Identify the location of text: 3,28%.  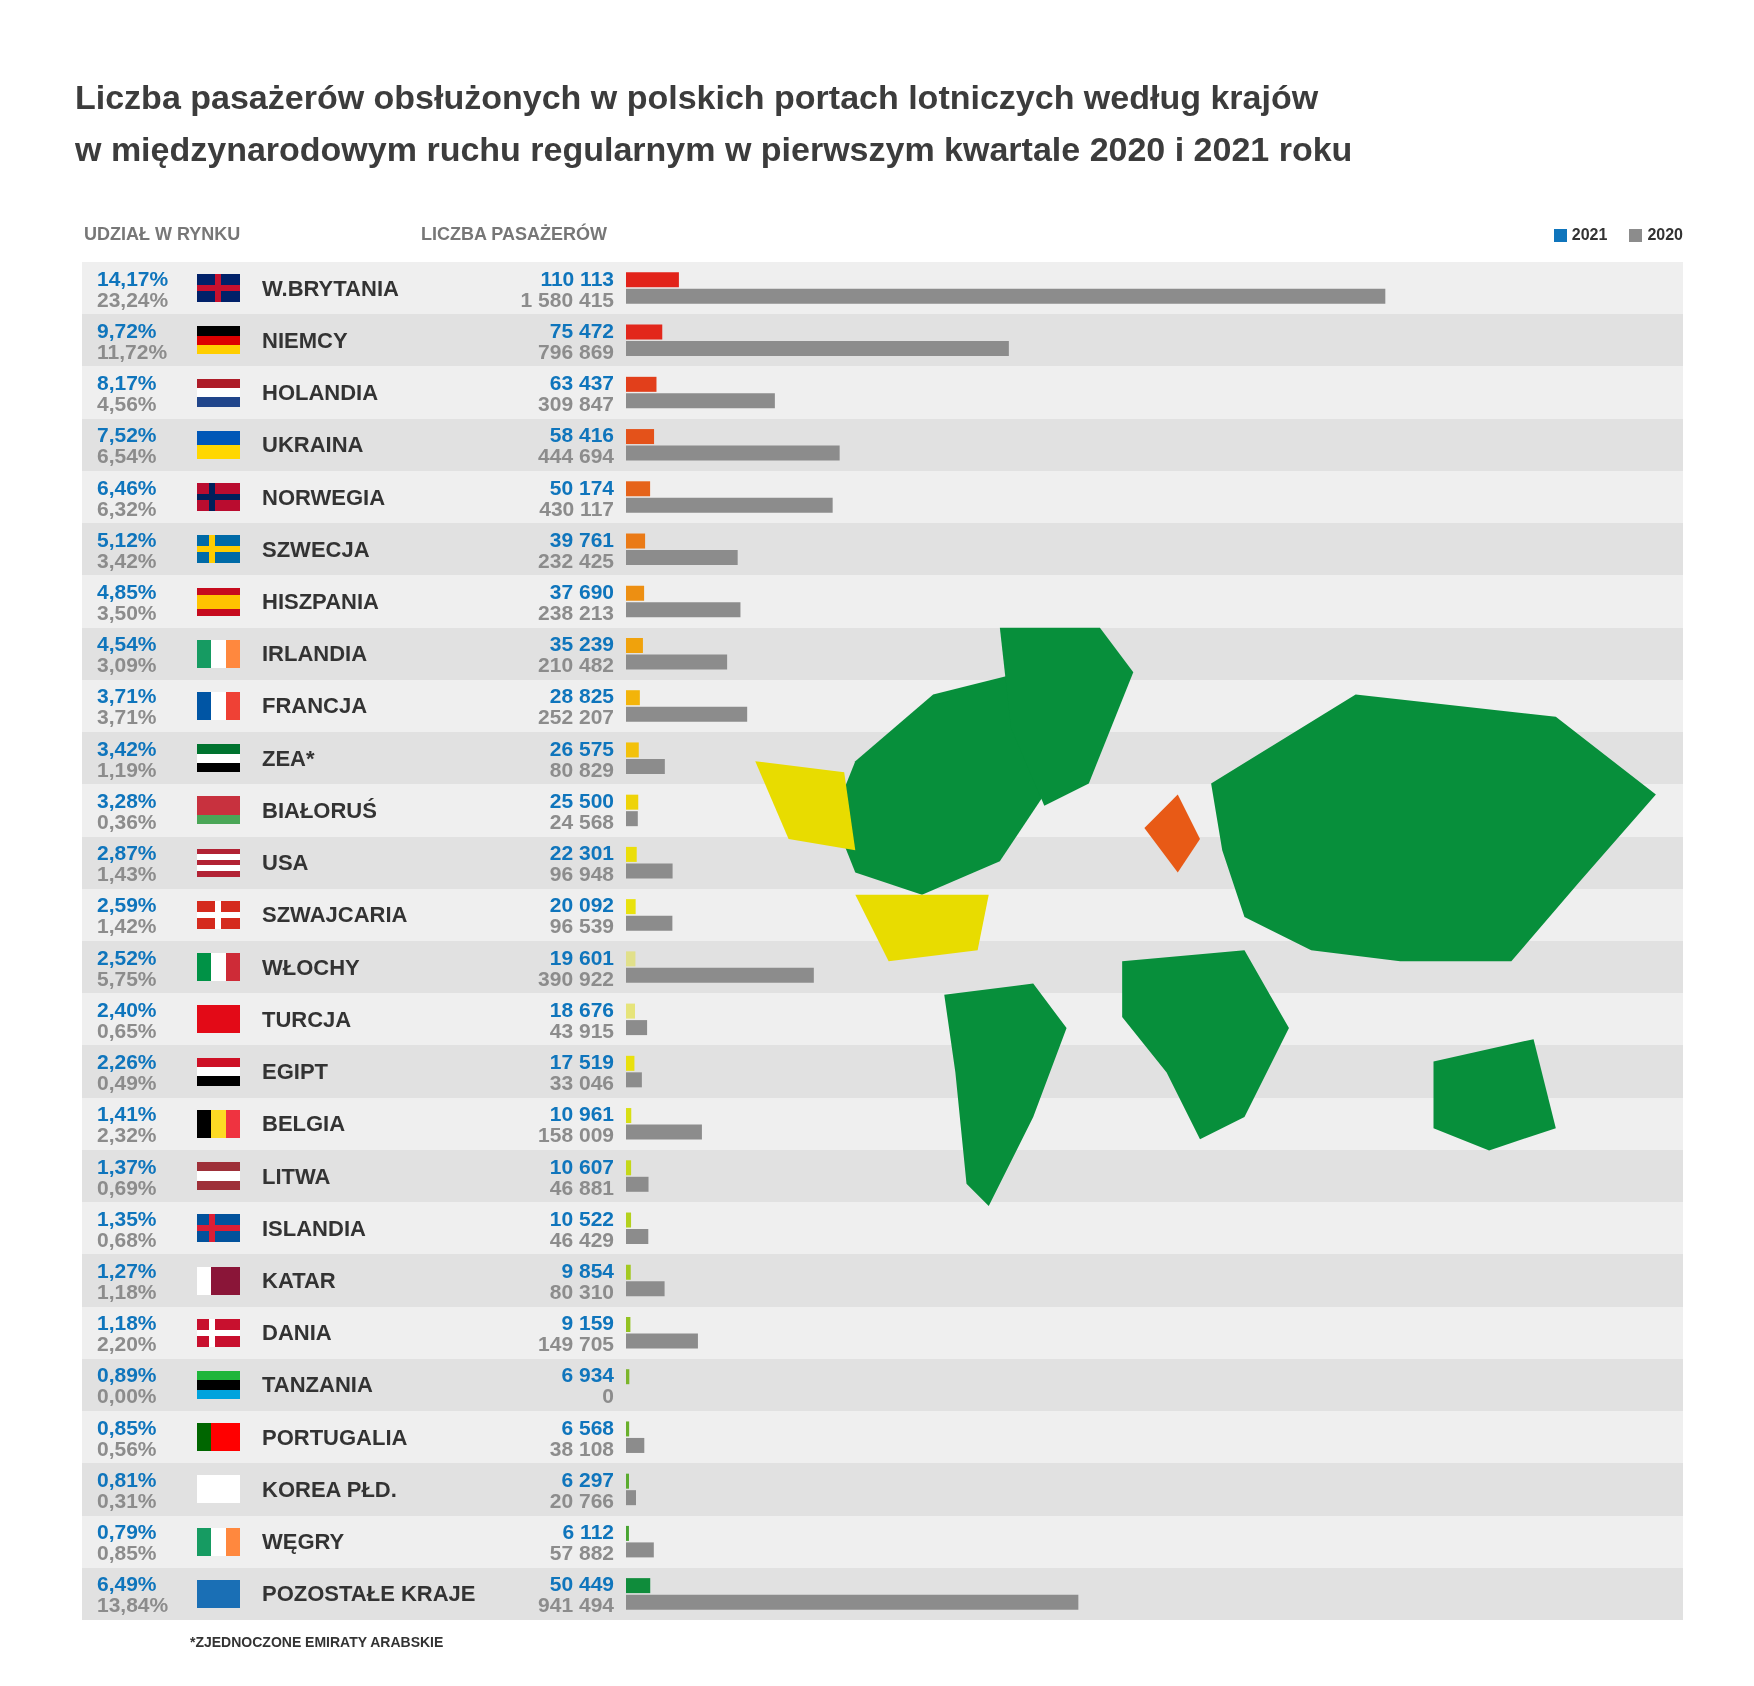
(127, 800).